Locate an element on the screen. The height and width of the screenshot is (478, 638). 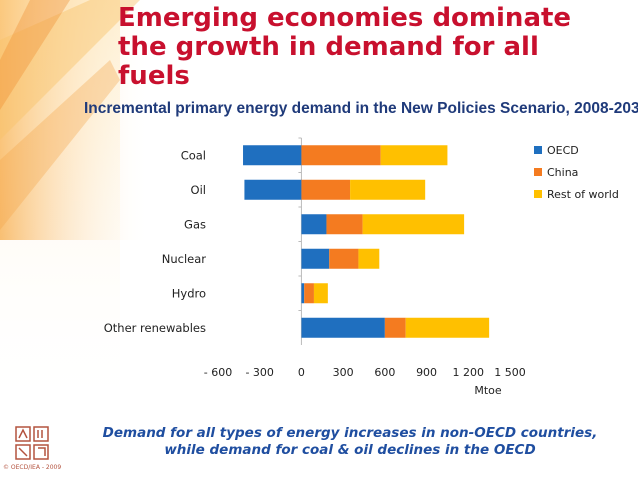
legend-label: OECD is located at coordinates (563, 150).